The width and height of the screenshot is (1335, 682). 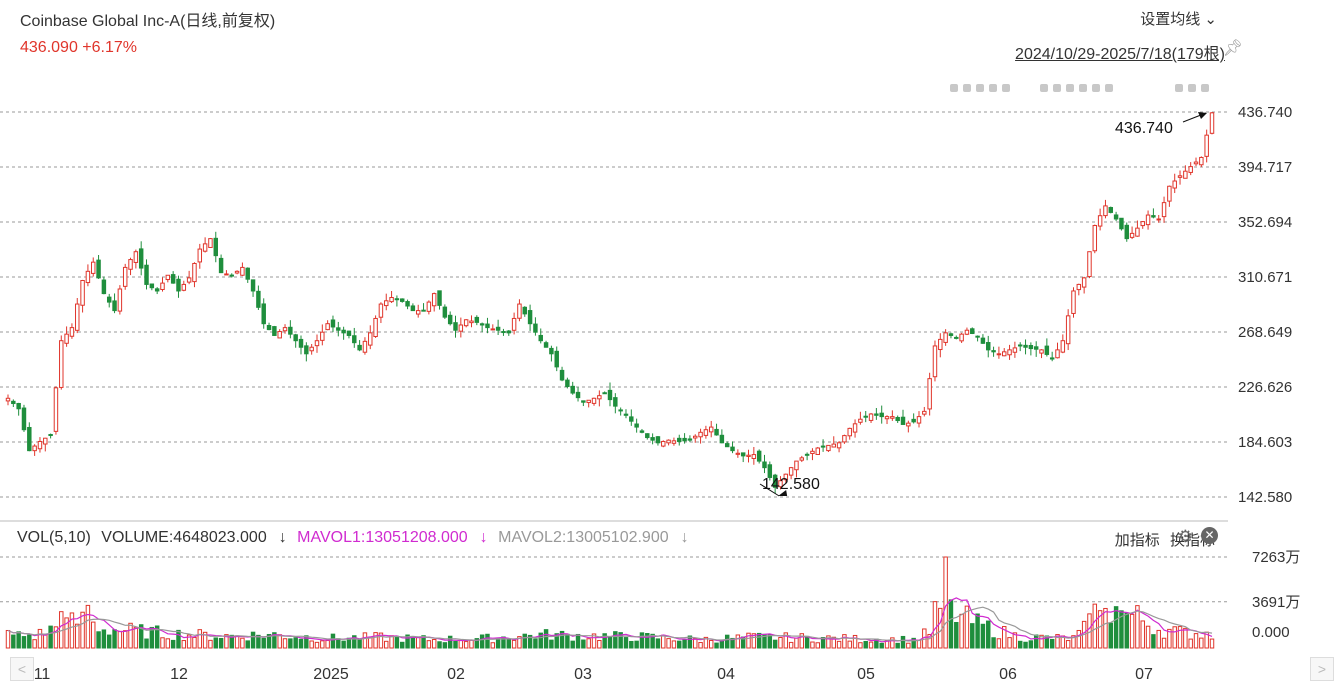 What do you see at coordinates (179, 674) in the screenshot?
I see `date-tick-label: 12` at bounding box center [179, 674].